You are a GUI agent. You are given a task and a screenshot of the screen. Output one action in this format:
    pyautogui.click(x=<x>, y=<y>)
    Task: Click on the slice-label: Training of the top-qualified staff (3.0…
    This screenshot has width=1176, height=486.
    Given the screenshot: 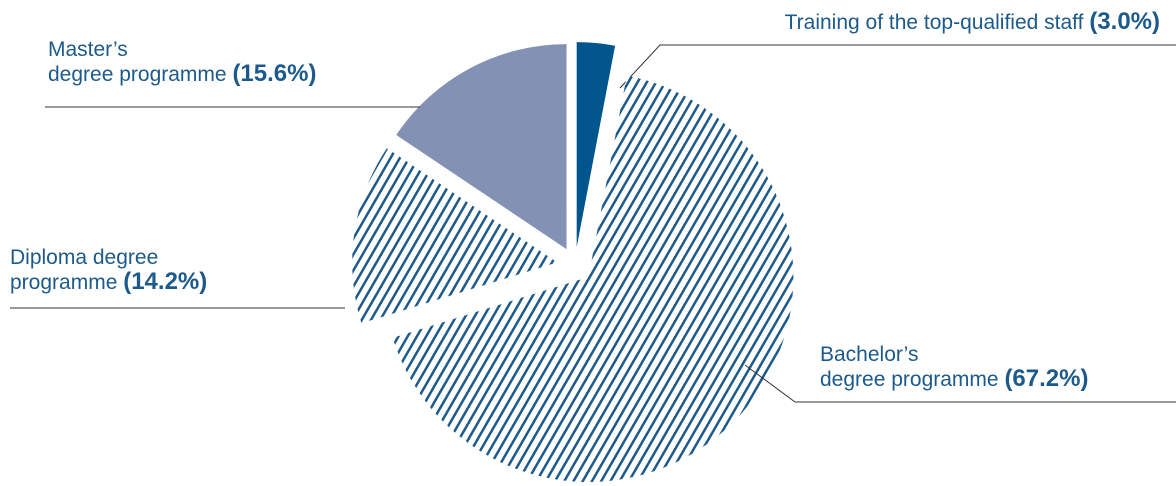 What is the action you would take?
    pyautogui.click(x=972, y=22)
    